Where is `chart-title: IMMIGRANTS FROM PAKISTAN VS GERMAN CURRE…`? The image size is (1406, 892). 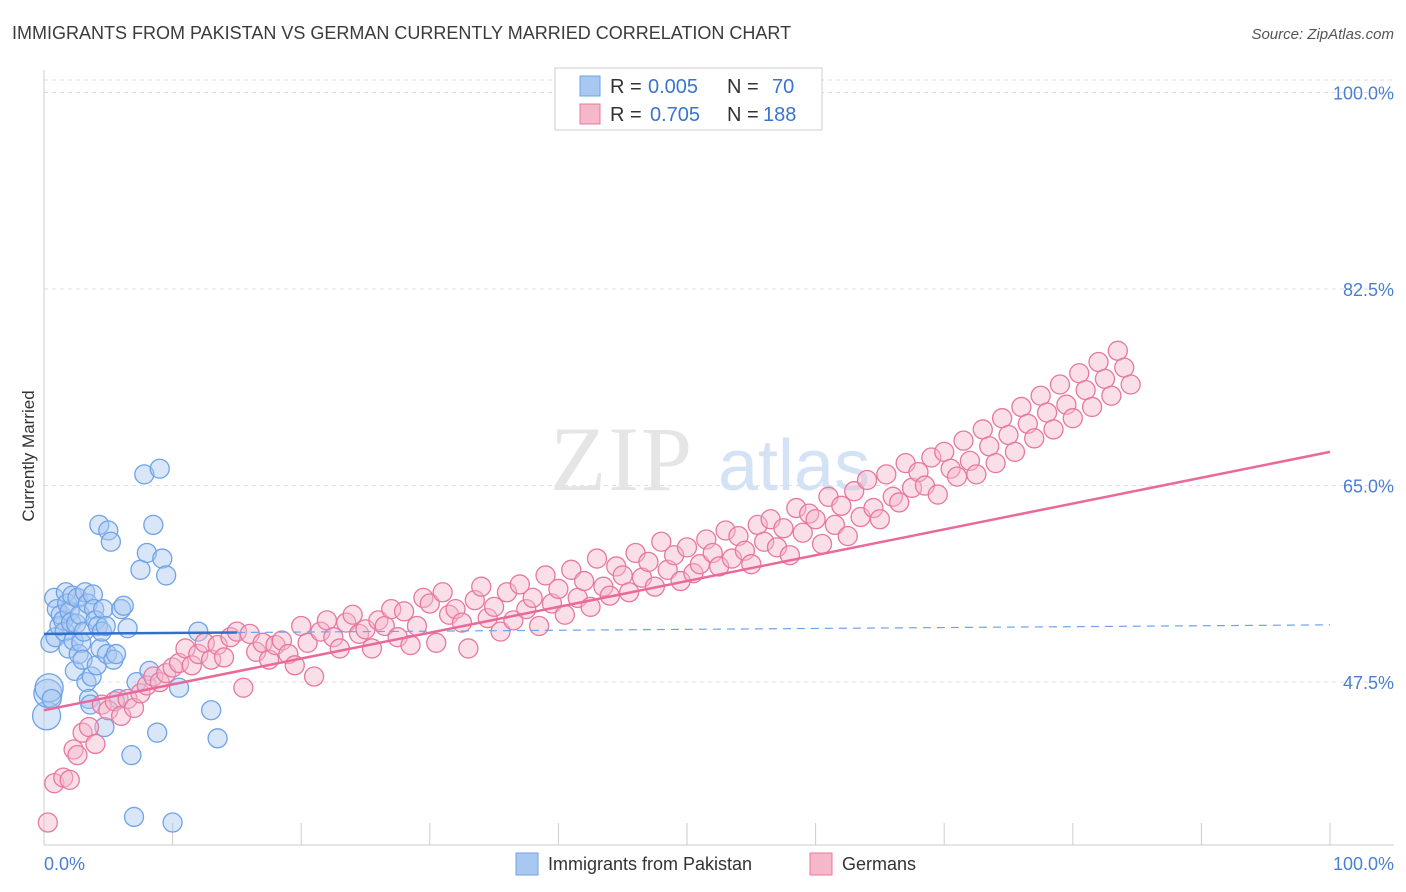 chart-title: IMMIGRANTS FROM PAKISTAN VS GERMAN CURRE… is located at coordinates (401, 33).